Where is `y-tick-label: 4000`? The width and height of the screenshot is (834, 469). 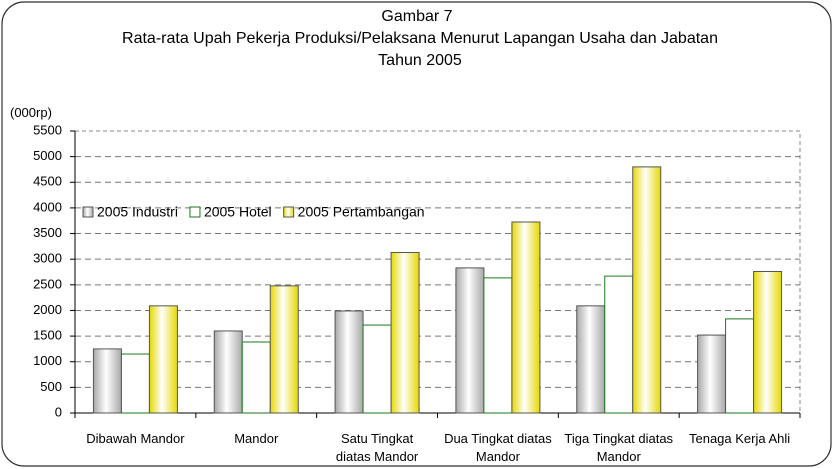 y-tick-label: 4000 is located at coordinates (47, 206).